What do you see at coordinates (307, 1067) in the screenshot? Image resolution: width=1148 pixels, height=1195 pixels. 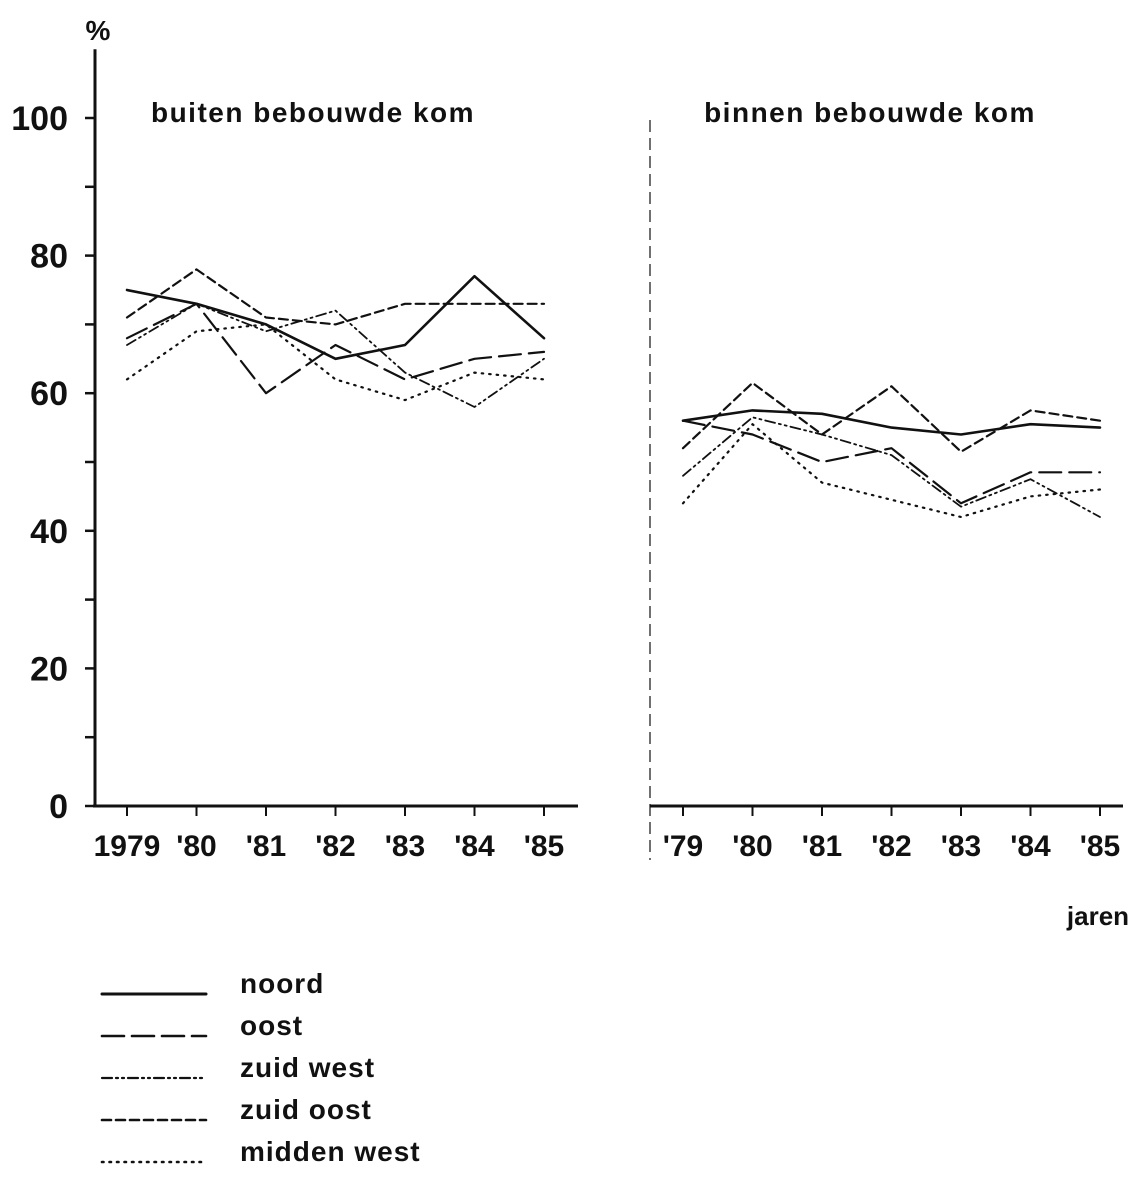 I see `legend-label-zuid-west: zuid west` at bounding box center [307, 1067].